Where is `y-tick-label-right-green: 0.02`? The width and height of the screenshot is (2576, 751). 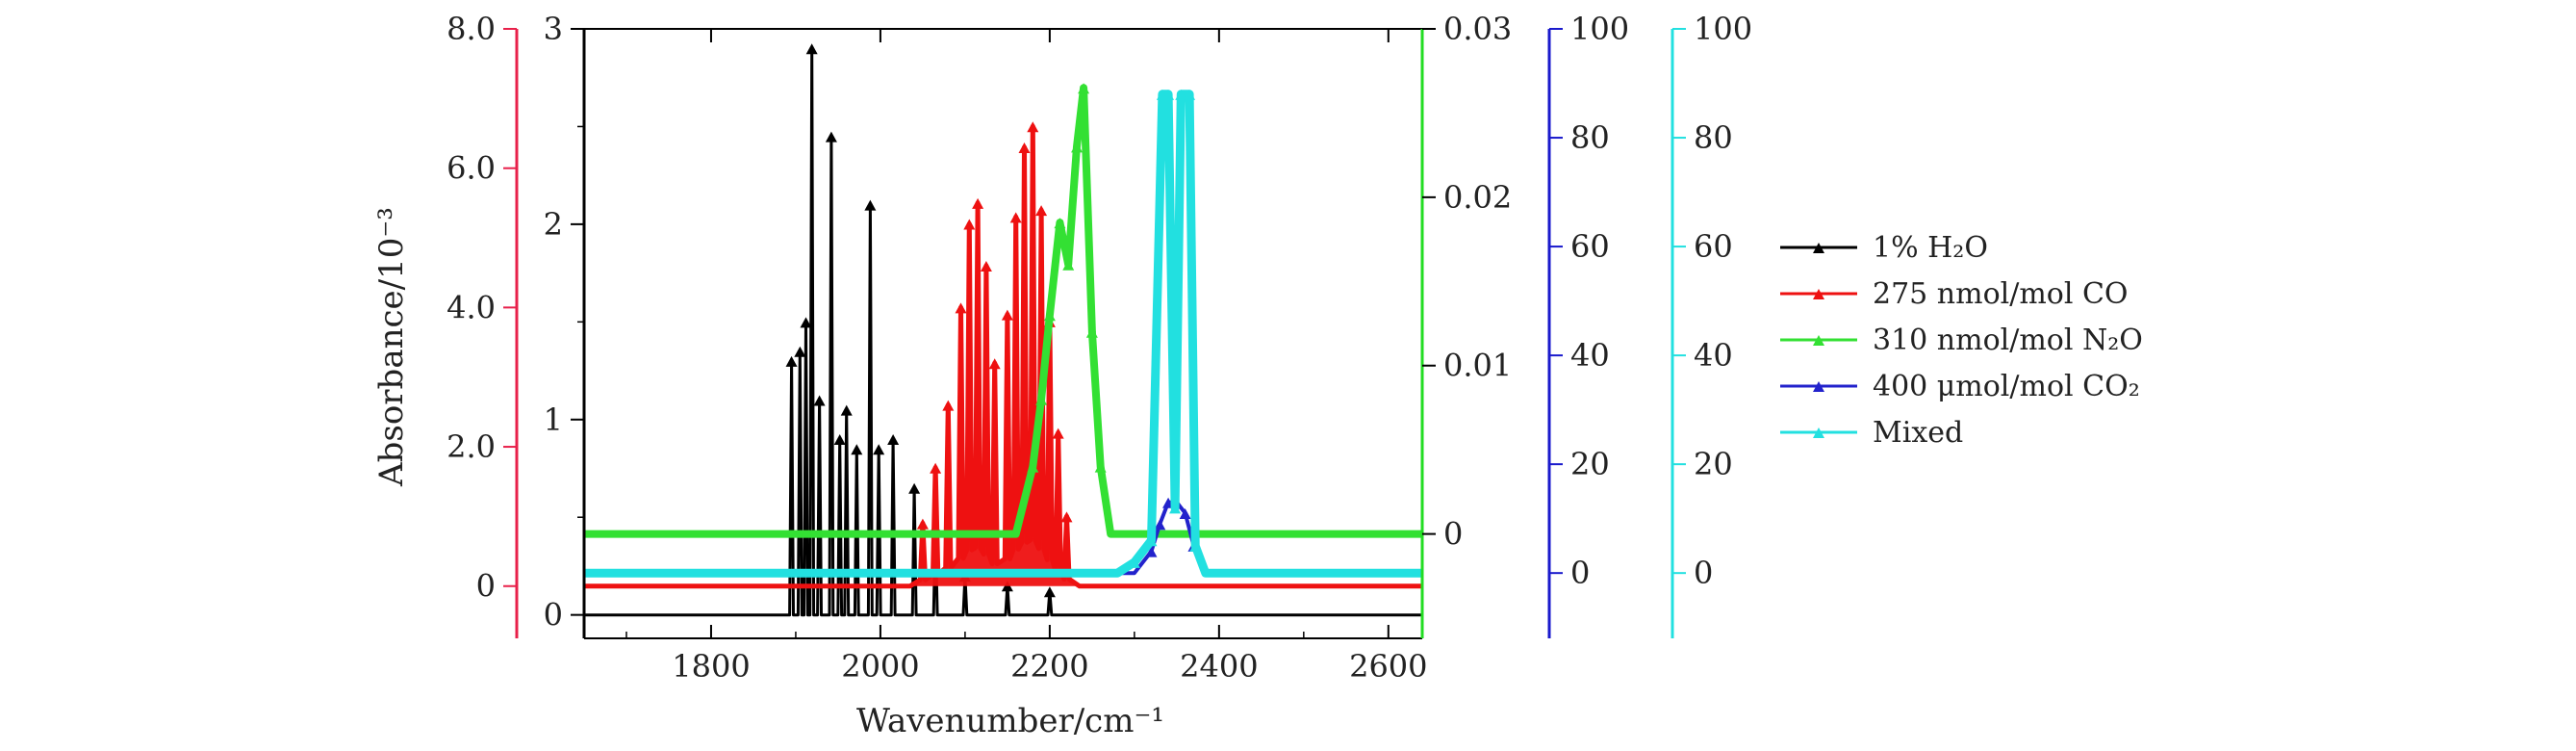 y-tick-label-right-green: 0.02 is located at coordinates (1477, 197).